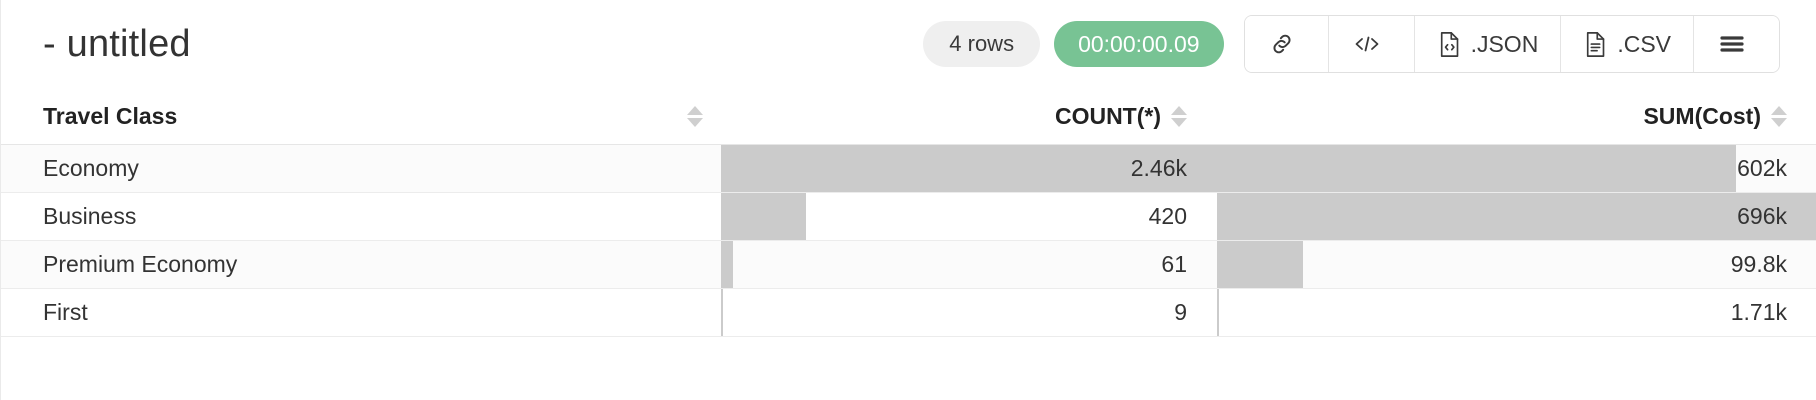 Image resolution: width=1816 pixels, height=400 pixels. Describe the element at coordinates (1158, 168) in the screenshot. I see `cell-value: 2.46k` at that location.